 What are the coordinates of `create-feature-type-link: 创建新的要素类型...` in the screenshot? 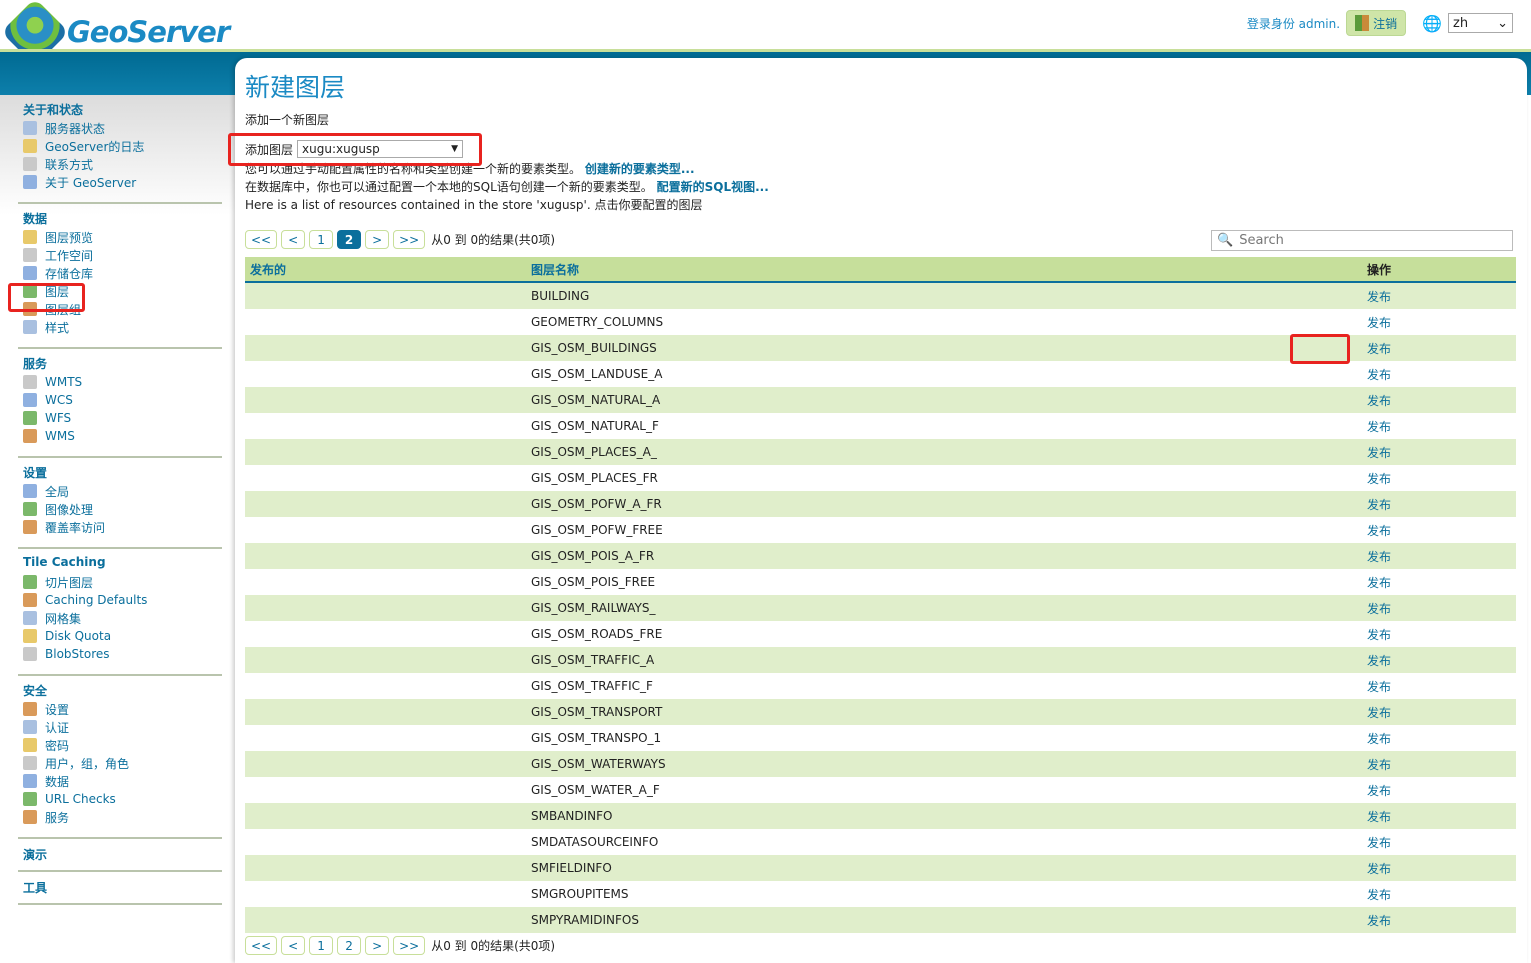 It's located at (639, 169).